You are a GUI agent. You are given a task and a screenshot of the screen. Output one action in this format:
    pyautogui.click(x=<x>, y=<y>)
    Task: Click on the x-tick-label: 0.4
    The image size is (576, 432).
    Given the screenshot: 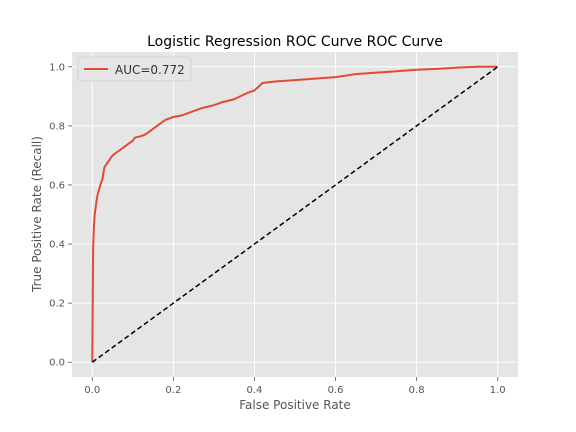 What is the action you would take?
    pyautogui.click(x=255, y=390)
    